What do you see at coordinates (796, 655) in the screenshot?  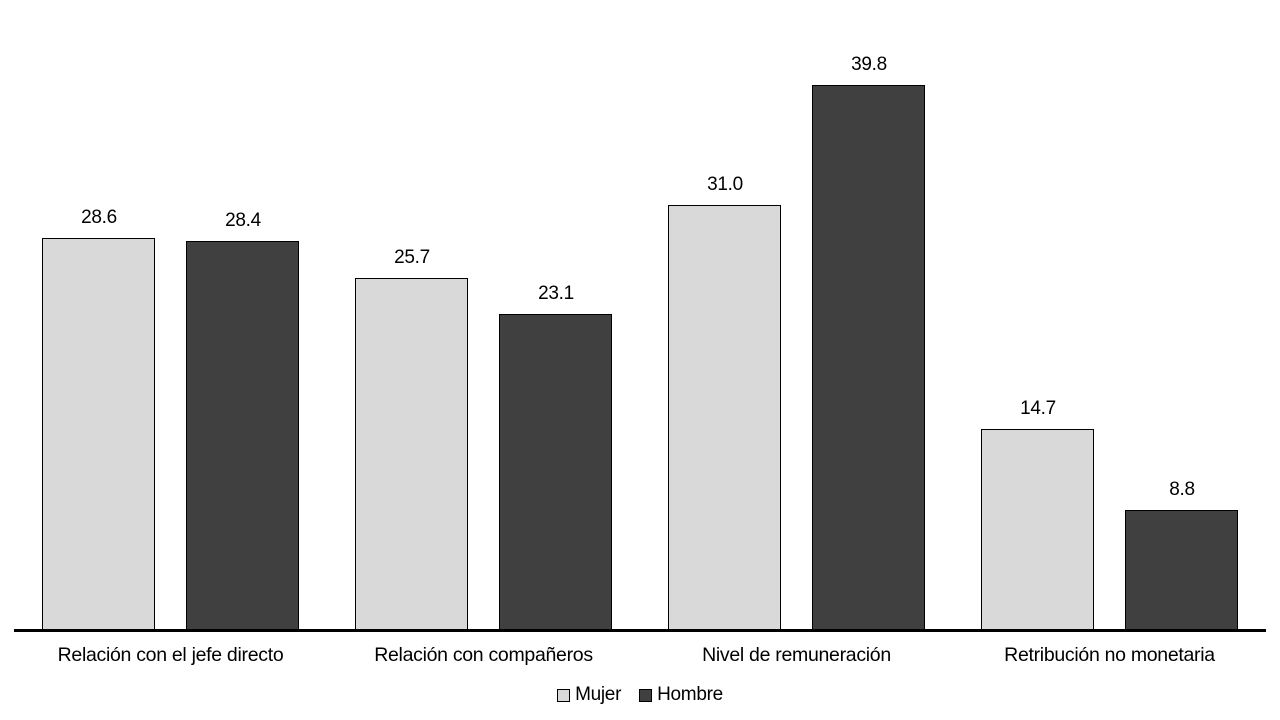 I see `category-label-2: Nivel de remuneración` at bounding box center [796, 655].